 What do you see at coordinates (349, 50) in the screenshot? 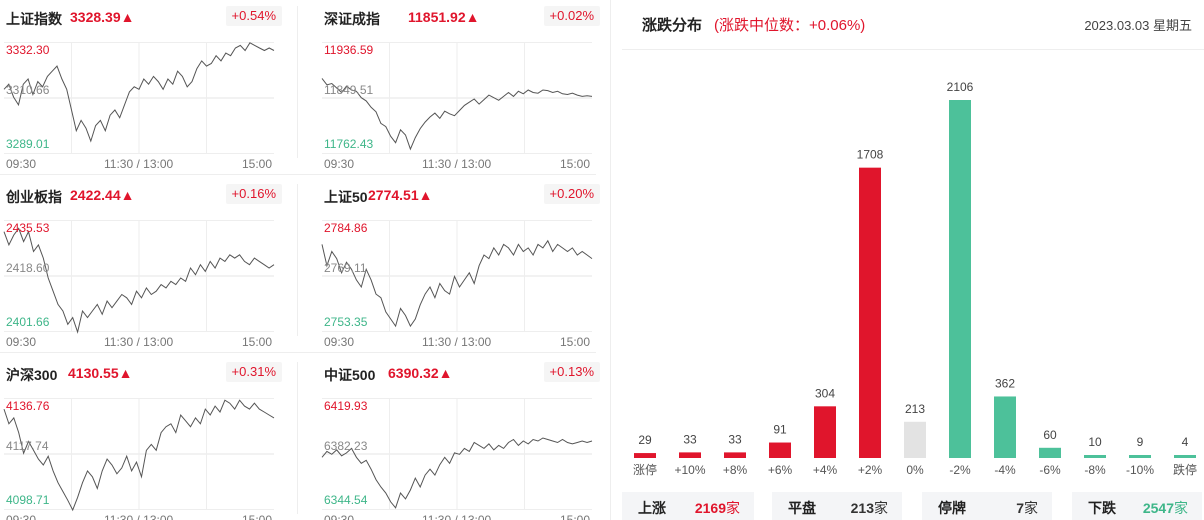
I see `high-label: 11936.59` at bounding box center [349, 50].